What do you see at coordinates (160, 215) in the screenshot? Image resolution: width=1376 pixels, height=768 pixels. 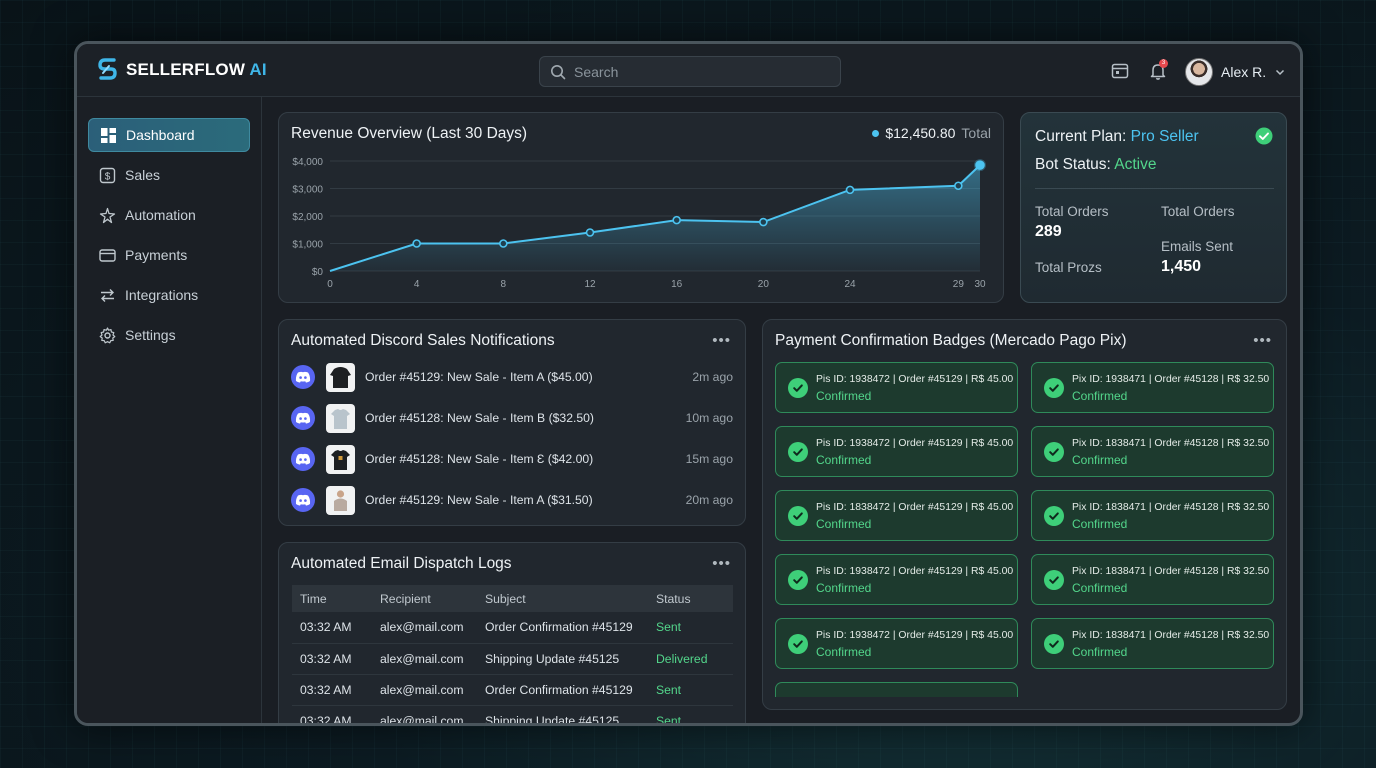 I see `sidebar-item-label: Automation` at bounding box center [160, 215].